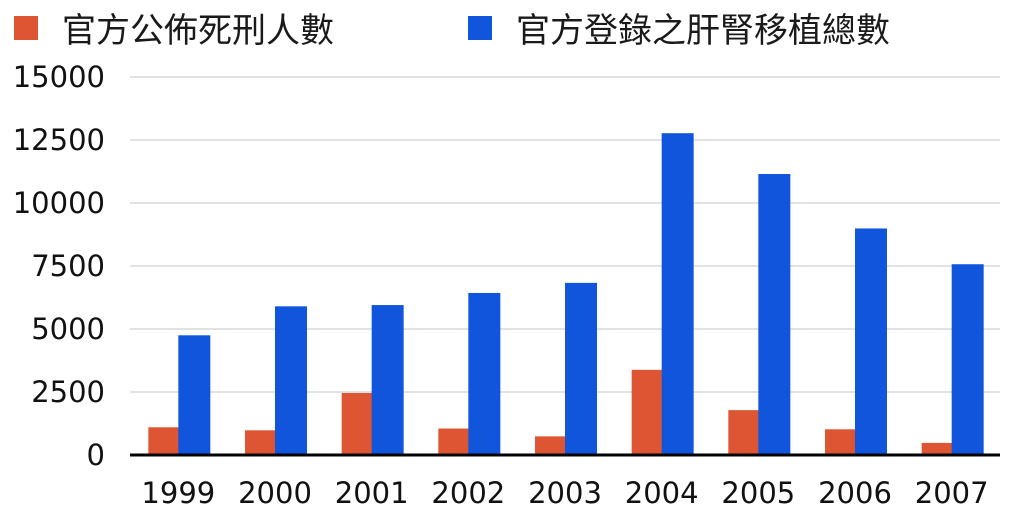 The image size is (1019, 513). Describe the element at coordinates (581, 368) in the screenshot. I see `bar-transplants-2003` at that location.